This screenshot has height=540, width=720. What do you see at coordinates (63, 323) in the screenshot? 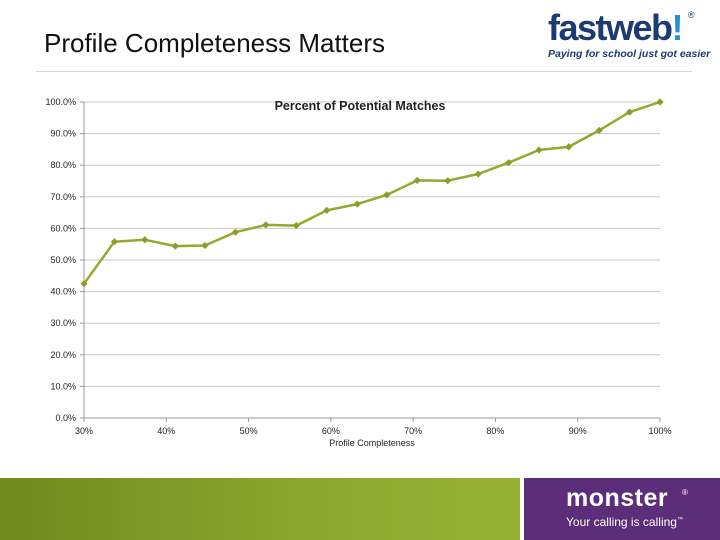
I see `y-tick-label: 30.0%` at bounding box center [63, 323].